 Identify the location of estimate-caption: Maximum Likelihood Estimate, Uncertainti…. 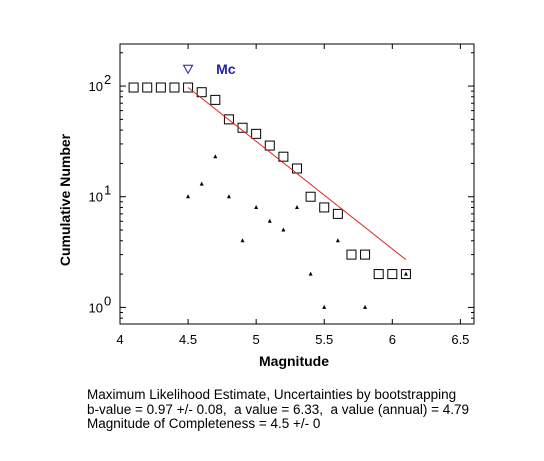
(278, 409).